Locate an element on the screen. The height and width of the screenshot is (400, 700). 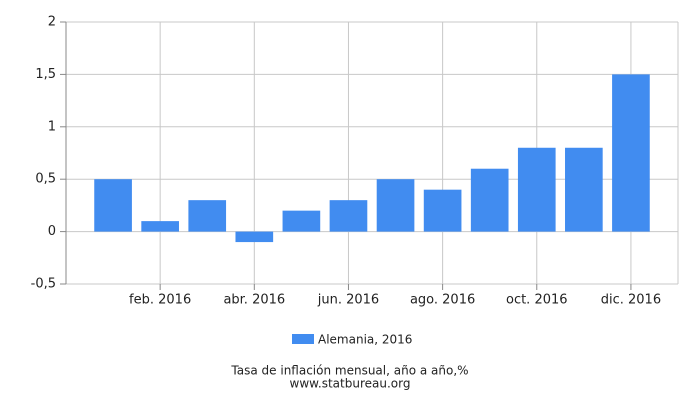
x-tick-label: abr. 2016 is located at coordinates (254, 300).